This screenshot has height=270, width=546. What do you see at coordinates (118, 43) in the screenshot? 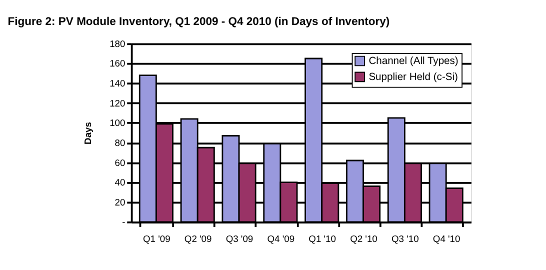
I see `y-tick-label: 180` at bounding box center [118, 43].